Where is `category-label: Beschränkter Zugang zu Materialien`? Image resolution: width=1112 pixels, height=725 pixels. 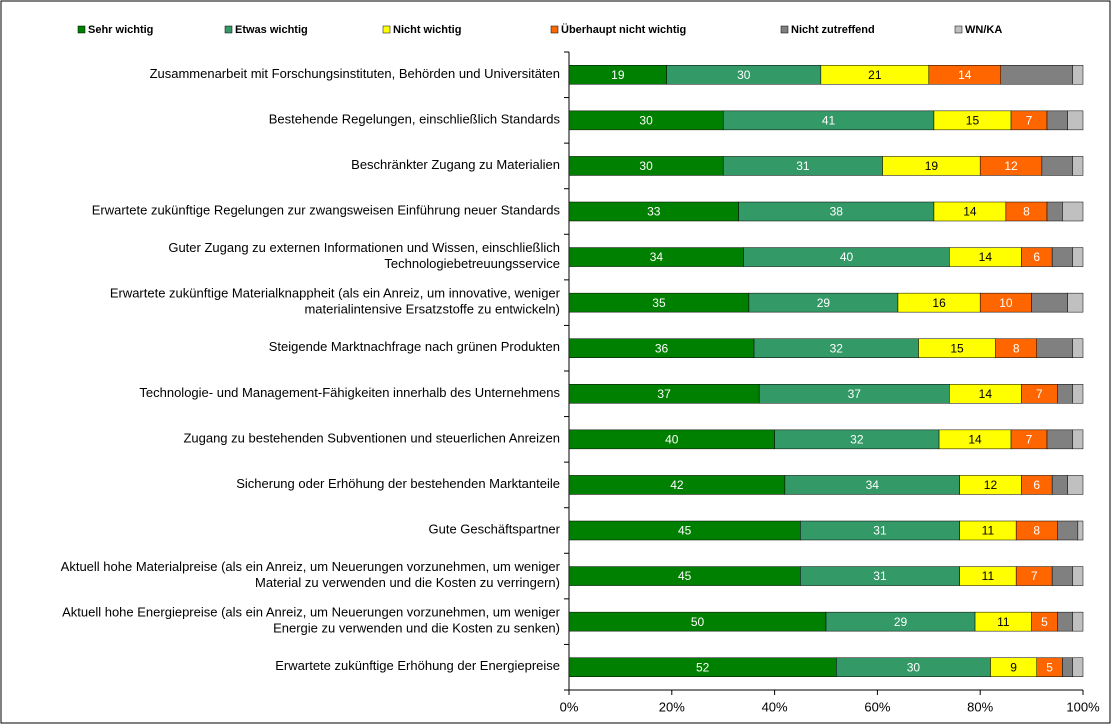 category-label: Beschränkter Zugang zu Materialien is located at coordinates (455, 164).